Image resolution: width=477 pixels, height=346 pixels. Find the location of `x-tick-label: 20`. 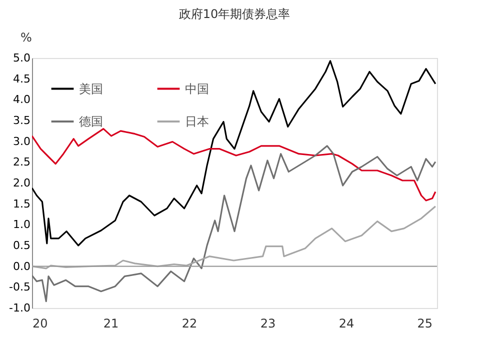

x-tick-label: 20 is located at coordinates (40, 323).